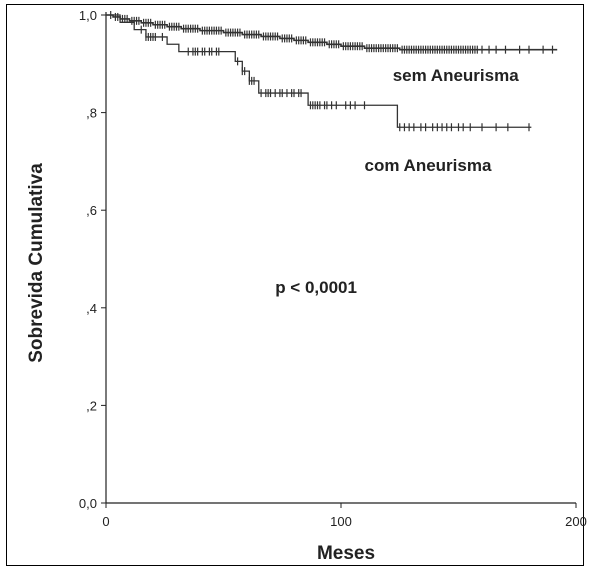  What do you see at coordinates (88, 503) in the screenshot?
I see `y-tick-label-0: 0,0` at bounding box center [88, 503].